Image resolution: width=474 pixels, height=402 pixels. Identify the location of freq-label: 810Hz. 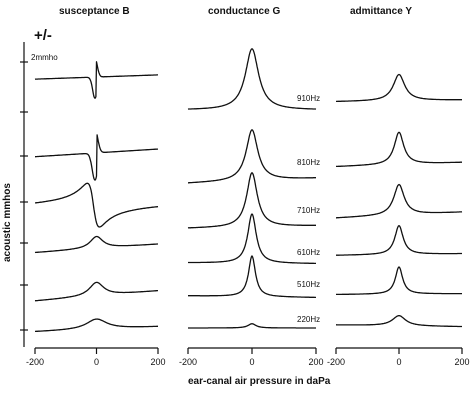
(308, 162).